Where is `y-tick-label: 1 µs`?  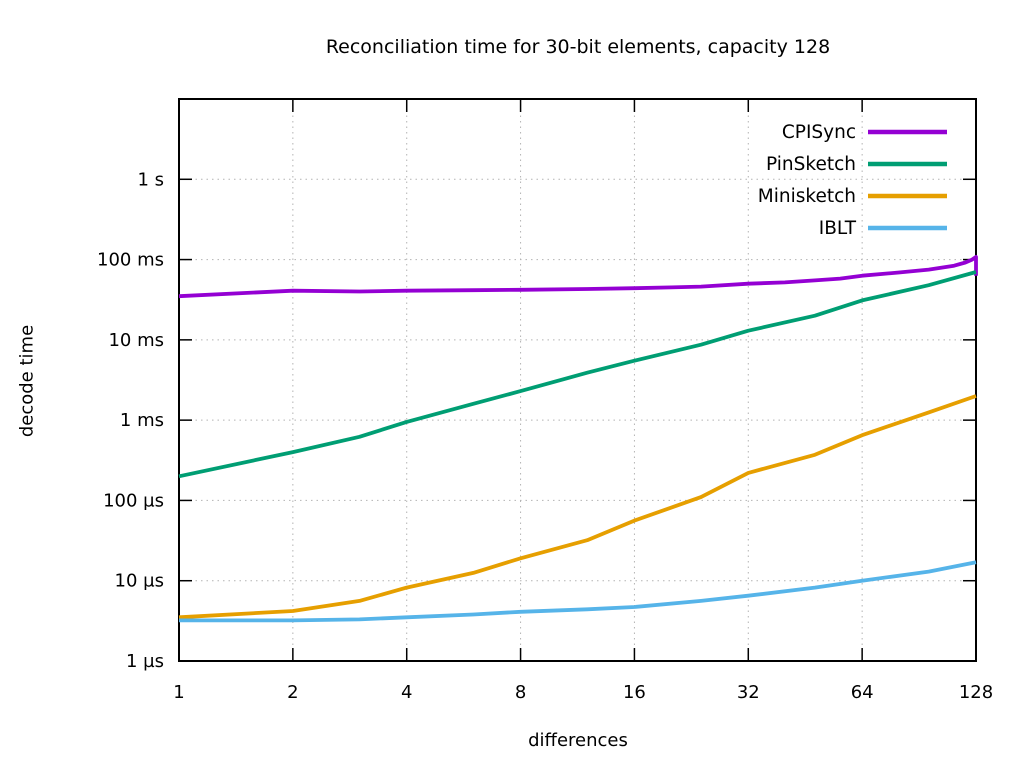
y-tick-label: 1 µs is located at coordinates (145, 661).